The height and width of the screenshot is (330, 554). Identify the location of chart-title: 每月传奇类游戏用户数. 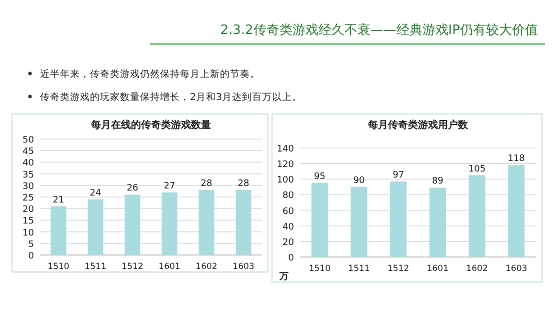
(418, 125).